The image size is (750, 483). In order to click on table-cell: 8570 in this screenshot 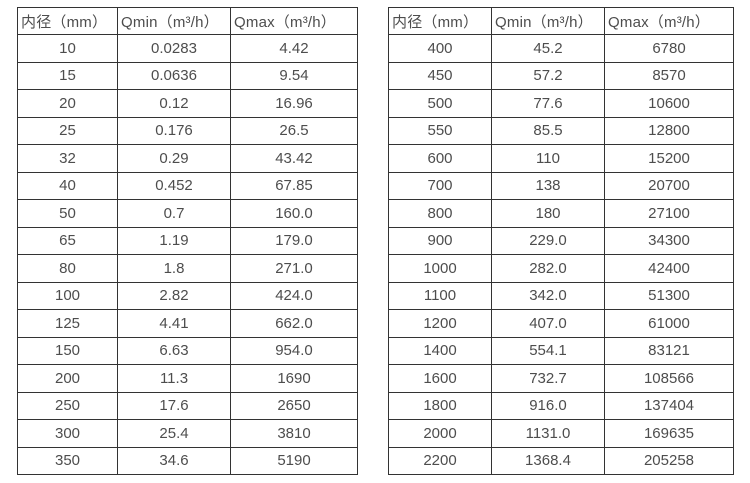, I will do `click(669, 75)`.